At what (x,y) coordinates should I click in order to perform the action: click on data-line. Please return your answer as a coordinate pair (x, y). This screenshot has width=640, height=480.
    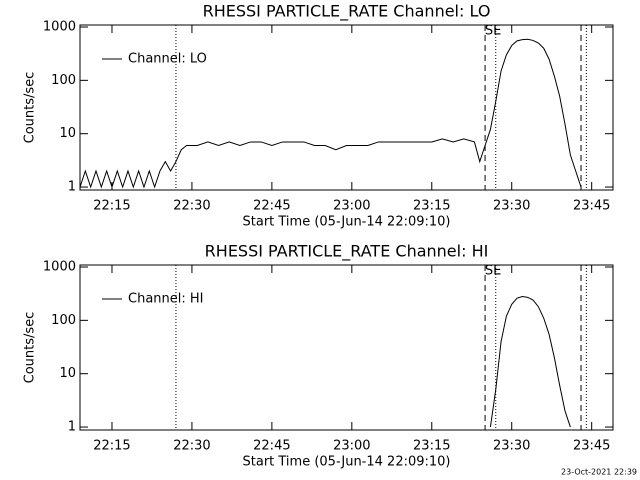
    Looking at the image, I should click on (530, 361).